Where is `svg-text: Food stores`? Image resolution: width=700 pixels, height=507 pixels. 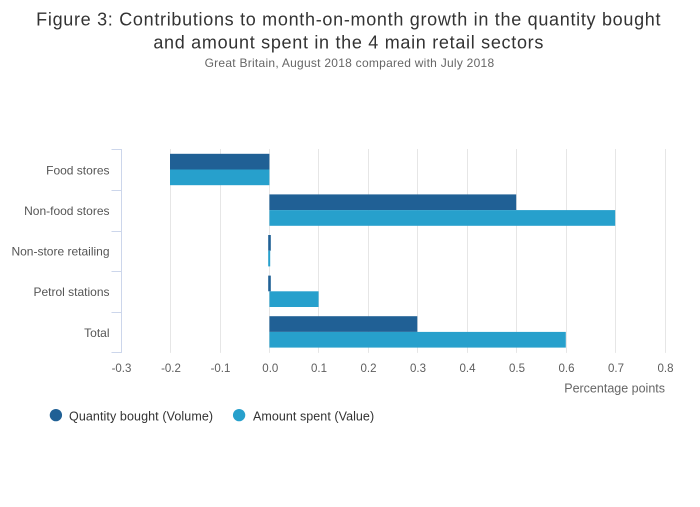 svg-text: Food stores is located at coordinates (77, 170).